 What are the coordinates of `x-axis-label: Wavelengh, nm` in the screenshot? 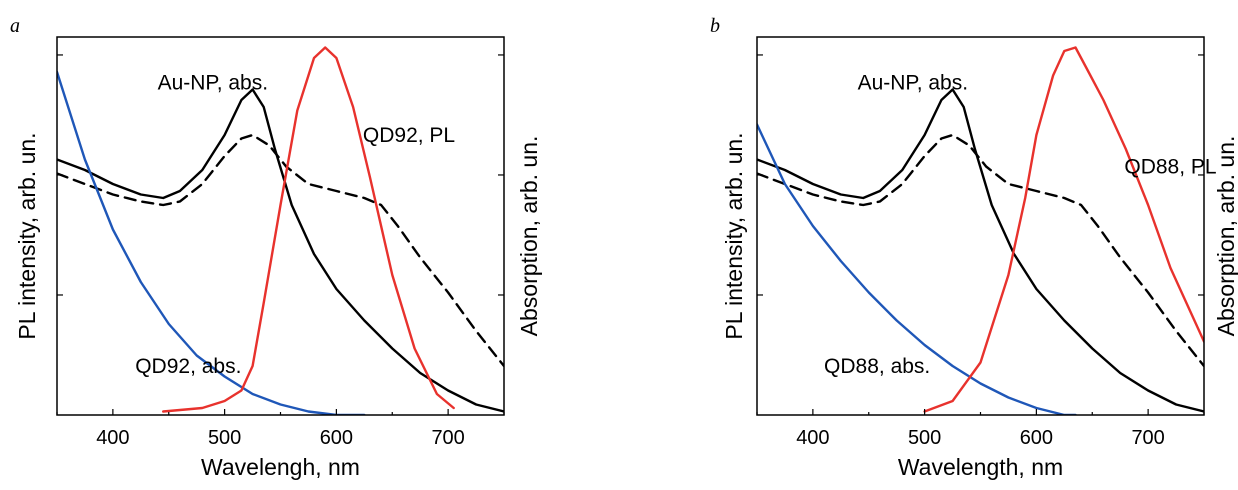 It's located at (280, 467).